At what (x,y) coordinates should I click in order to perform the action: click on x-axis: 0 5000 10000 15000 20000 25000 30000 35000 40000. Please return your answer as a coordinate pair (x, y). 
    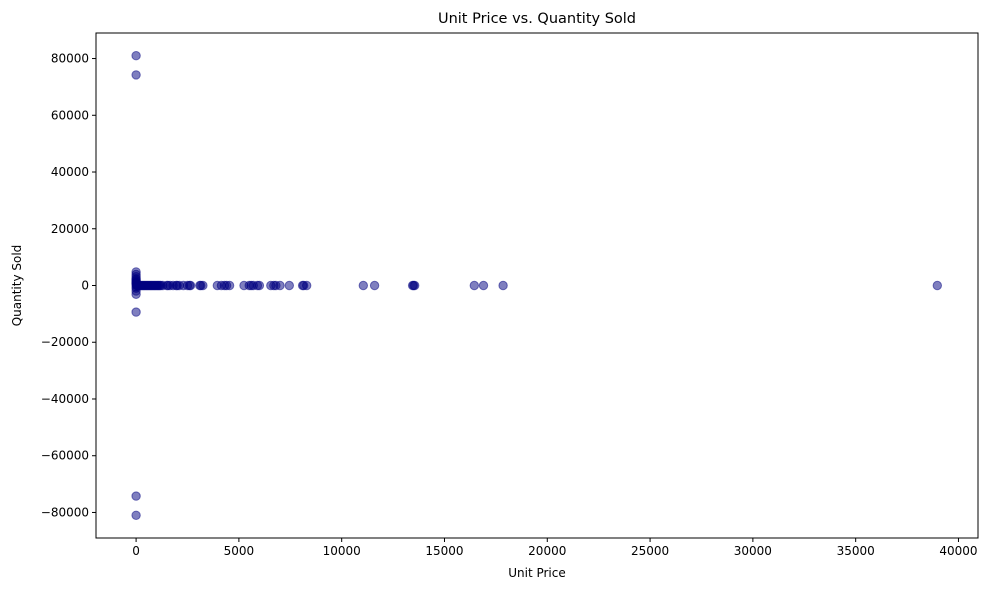
    Looking at the image, I should click on (555, 548).